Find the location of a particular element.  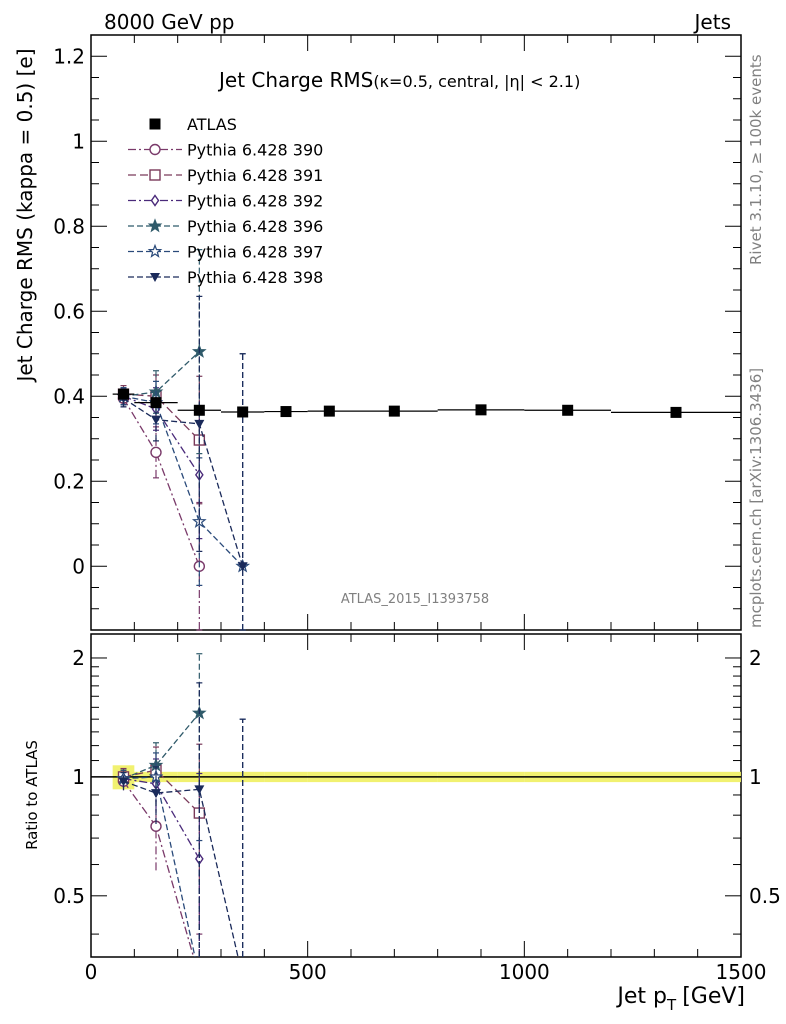

legend-item: Pythia 6.428 390 is located at coordinates (225, 150).